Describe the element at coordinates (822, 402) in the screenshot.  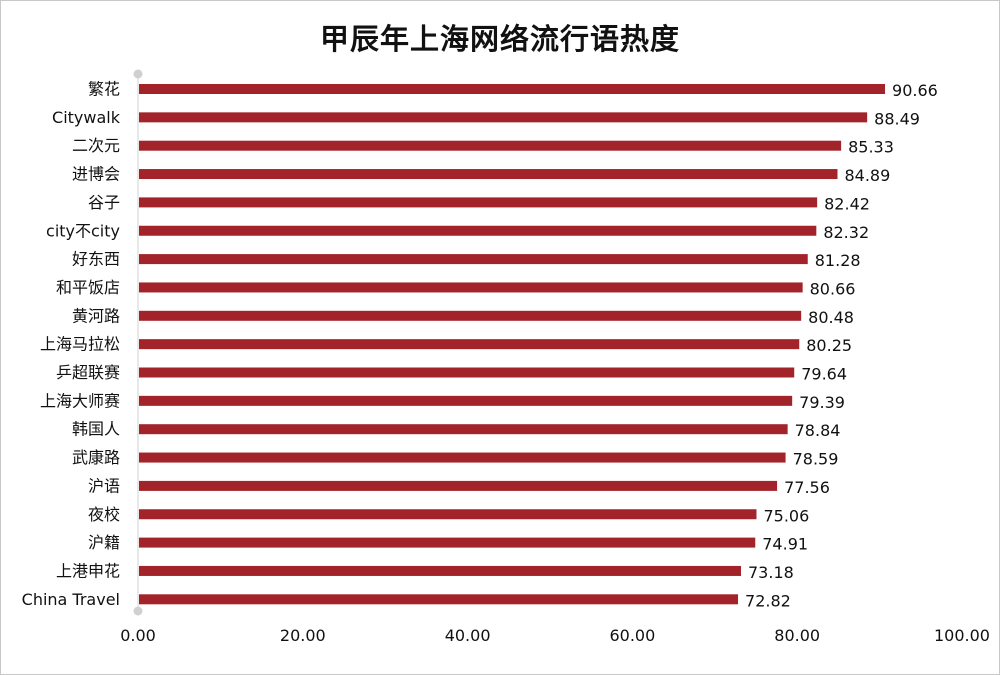
I see `value-label: 79.39` at that location.